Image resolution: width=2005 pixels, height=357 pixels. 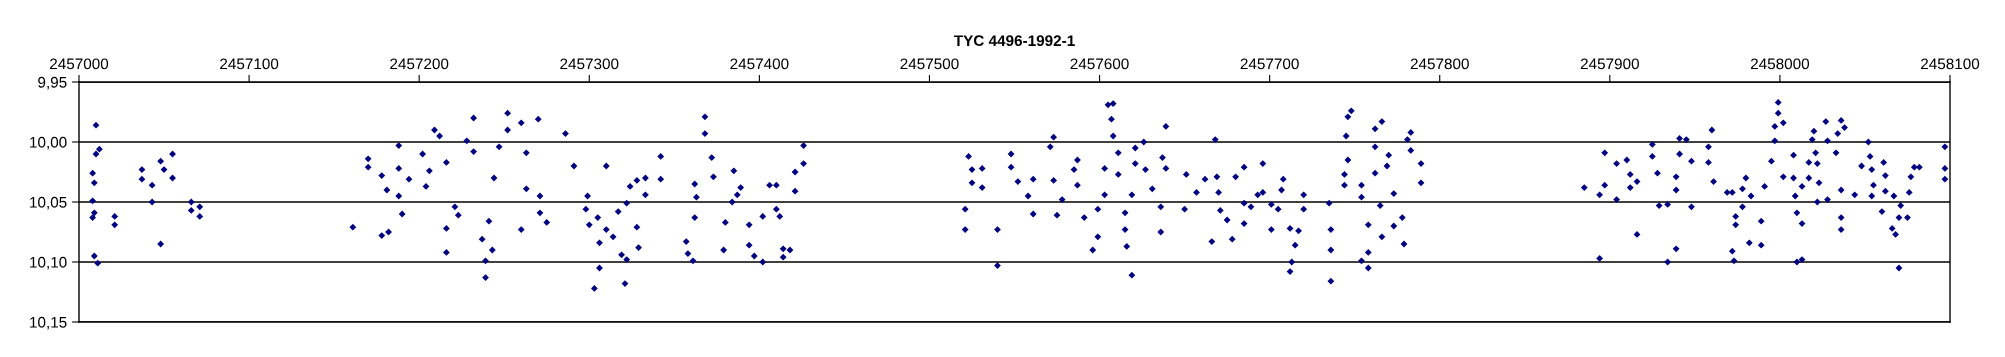 I want to click on y-tick-label: 10,10, so click(x=48, y=263).